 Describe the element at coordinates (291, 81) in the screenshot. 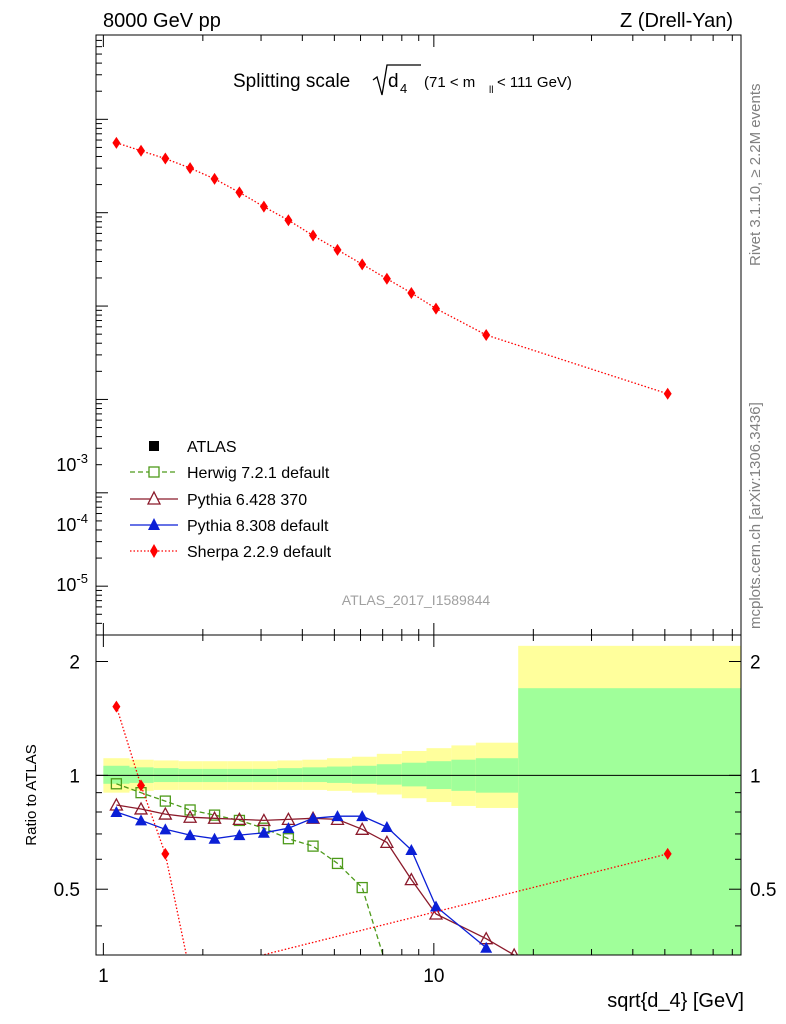

I see `title-main: Splitting scale` at that location.